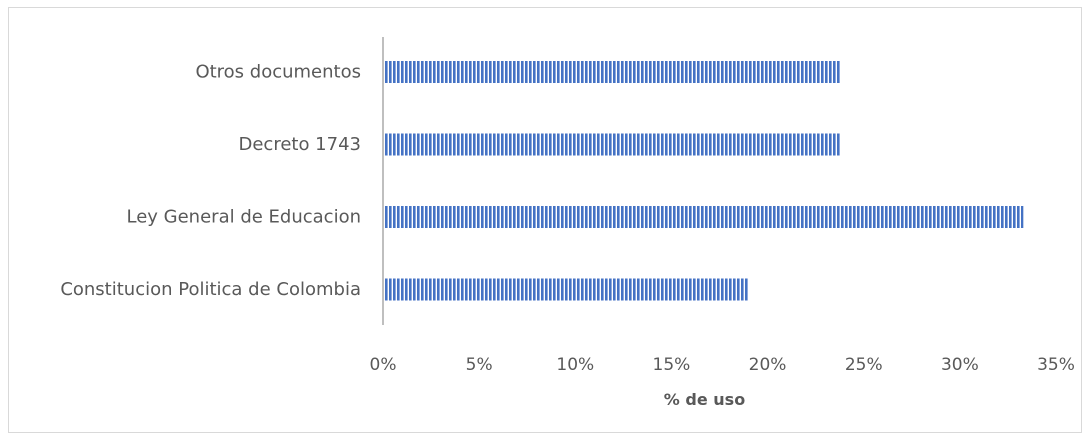 This screenshot has width=1091, height=440. I want to click on category-label: Decreto 1743, so click(299, 144).